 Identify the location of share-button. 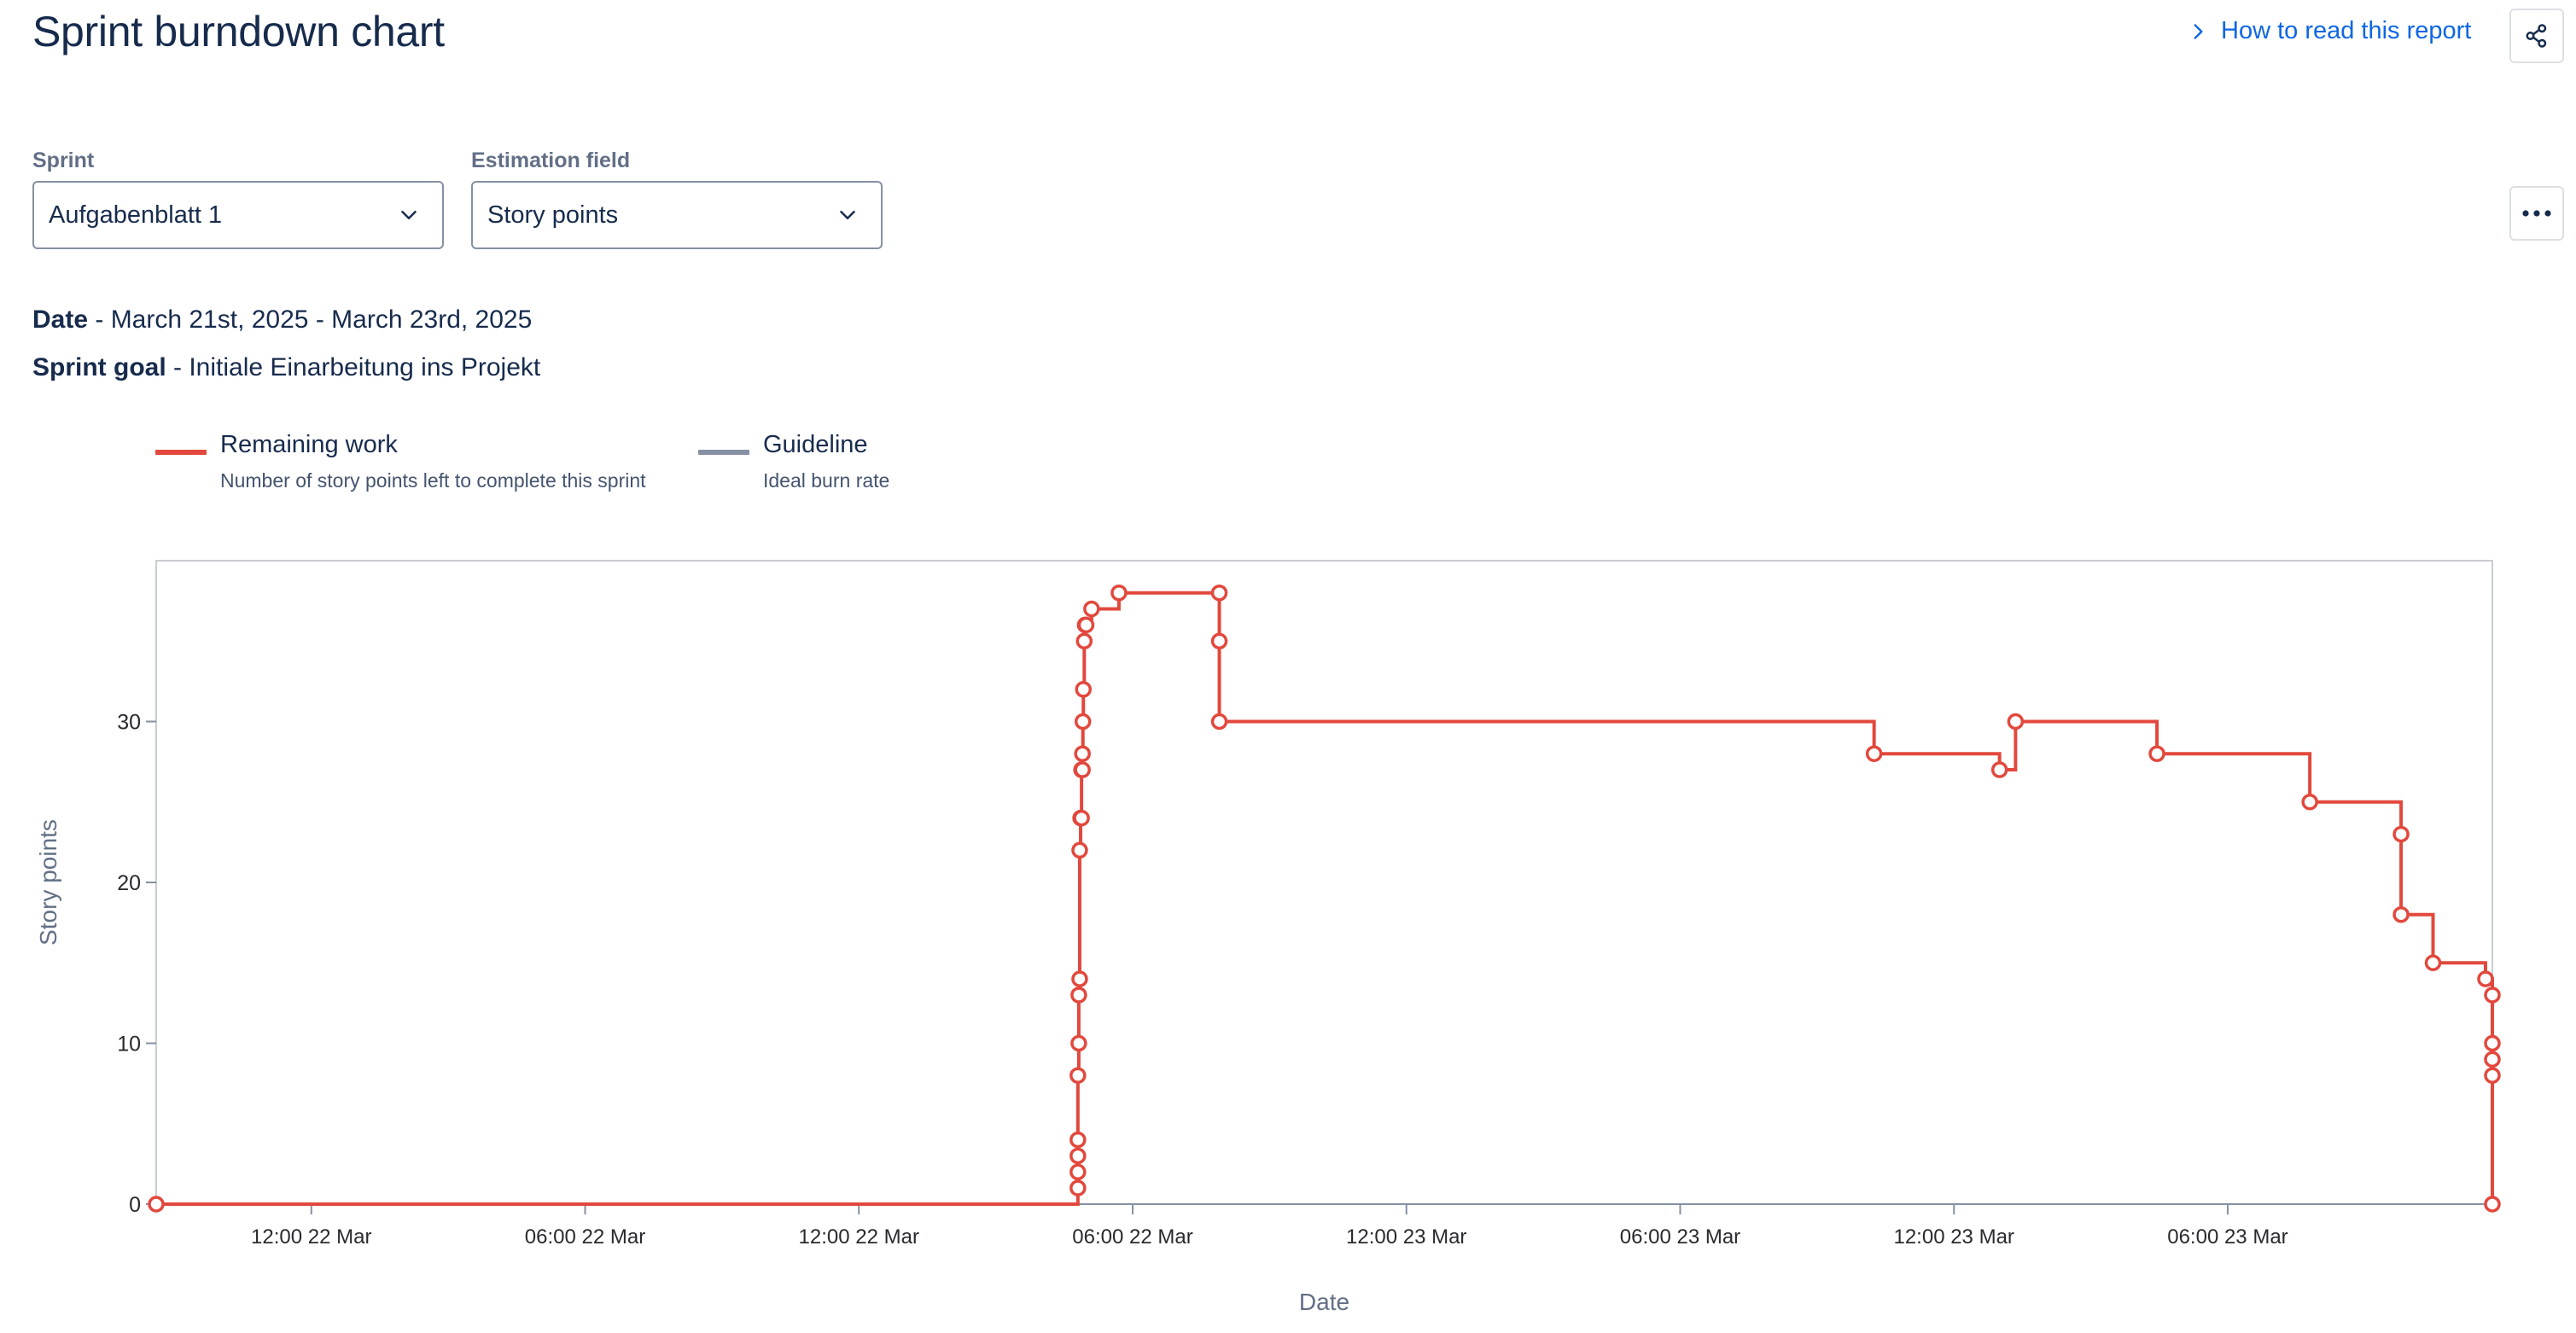
(2536, 36).